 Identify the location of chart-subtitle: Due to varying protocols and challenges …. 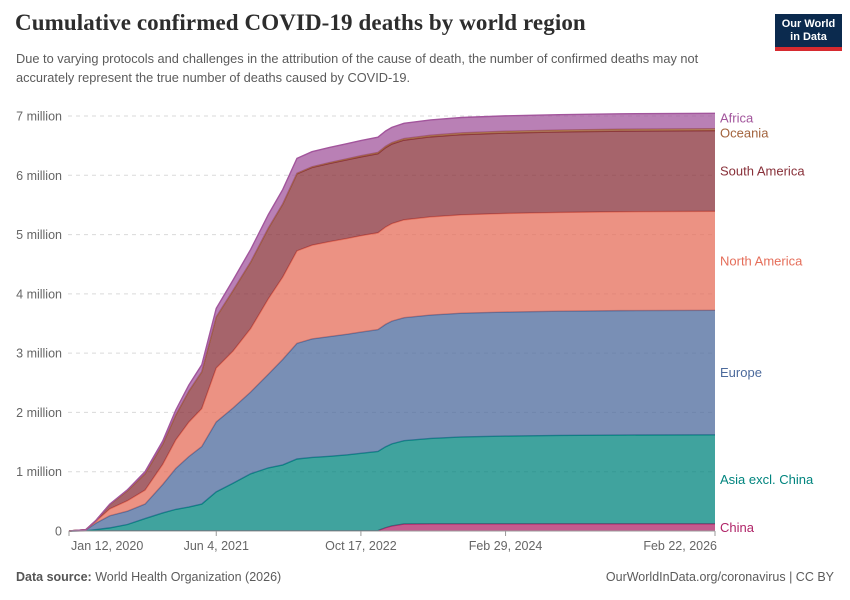
(357, 68).